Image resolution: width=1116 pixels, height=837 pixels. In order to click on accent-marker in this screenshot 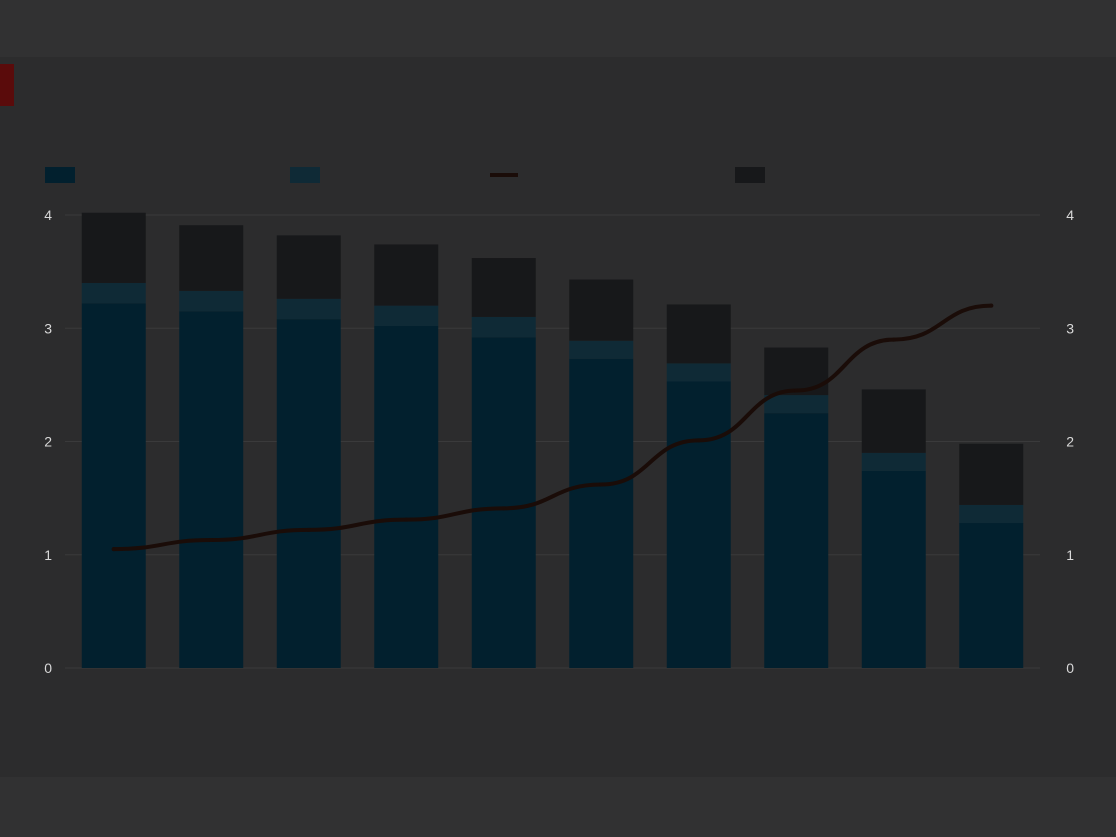, I will do `click(7, 85)`.